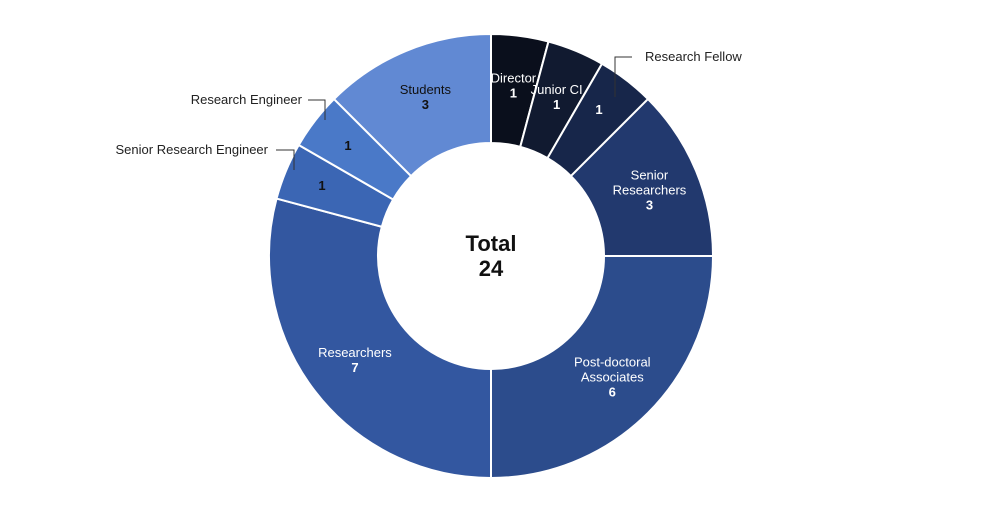 This screenshot has width=983, height=514. I want to click on donut-slice-students, so click(412, 105).